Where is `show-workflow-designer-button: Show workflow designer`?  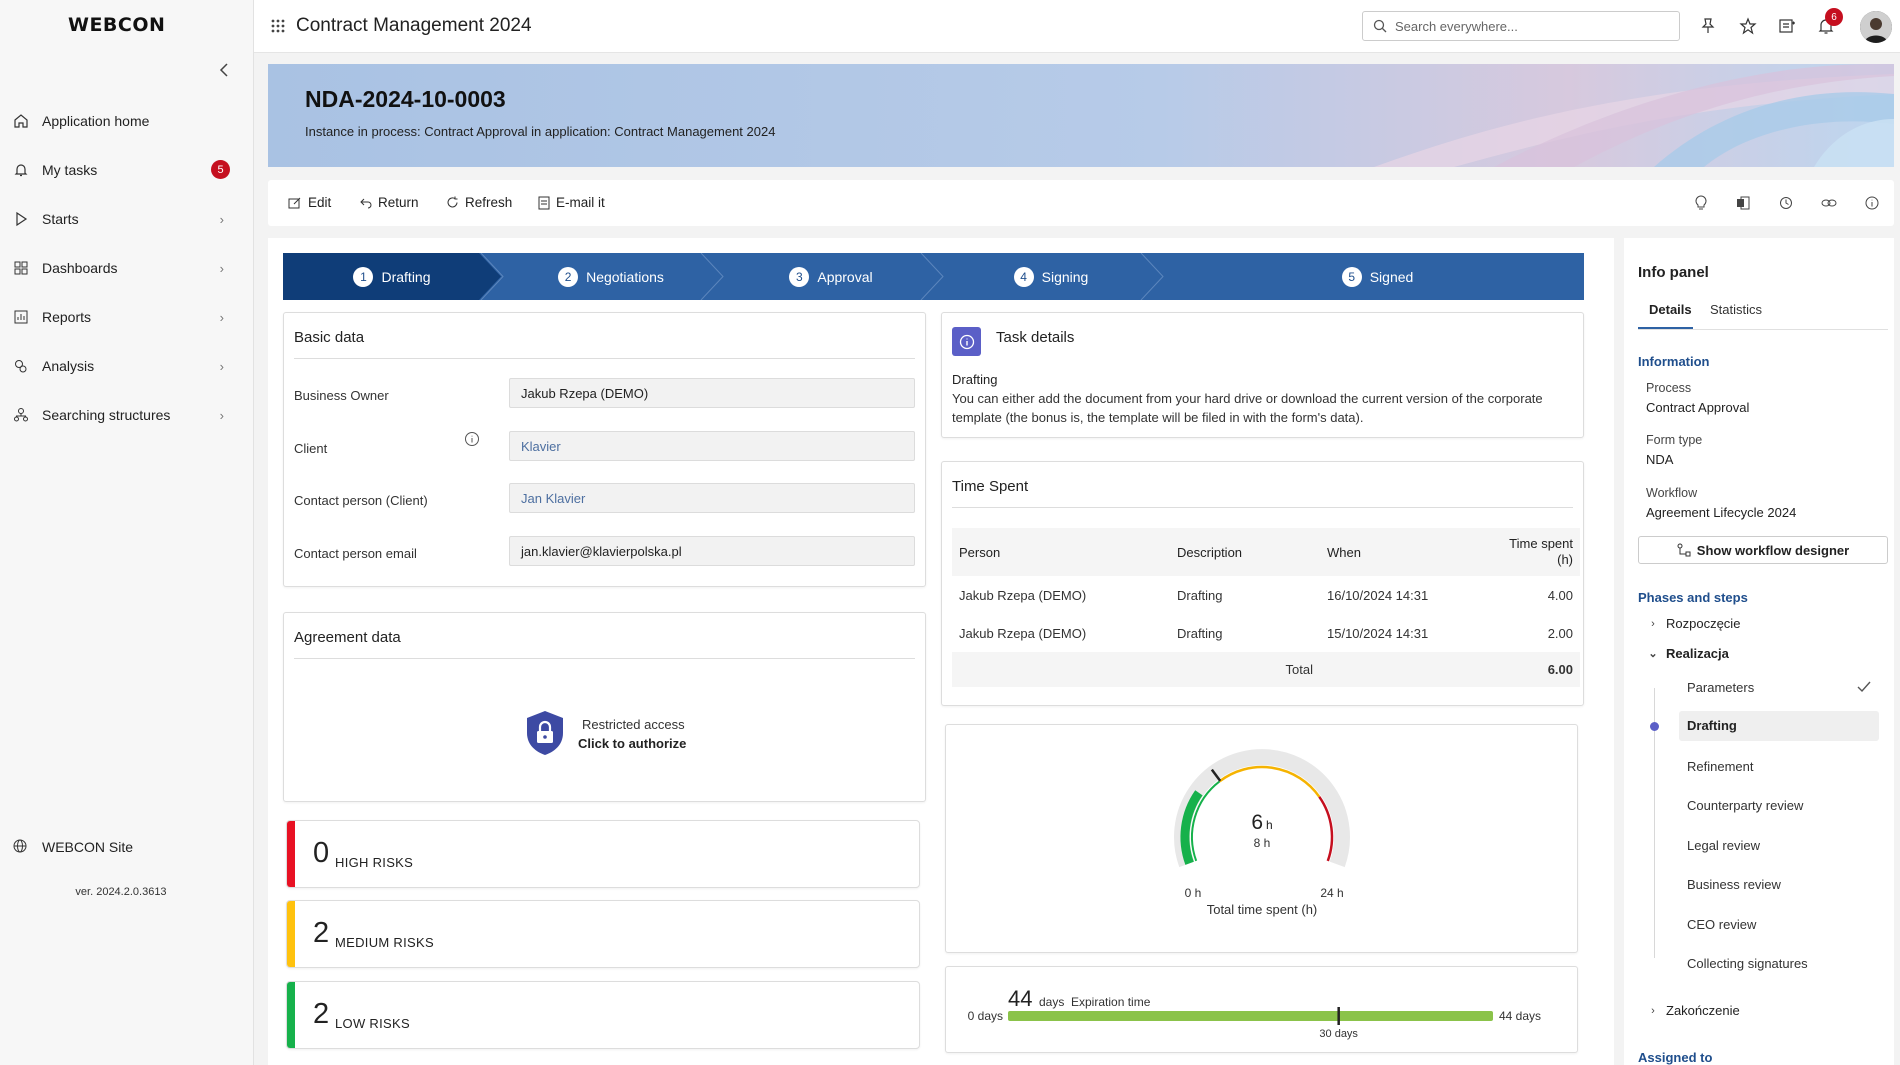 show-workflow-designer-button: Show workflow designer is located at coordinates (1763, 550).